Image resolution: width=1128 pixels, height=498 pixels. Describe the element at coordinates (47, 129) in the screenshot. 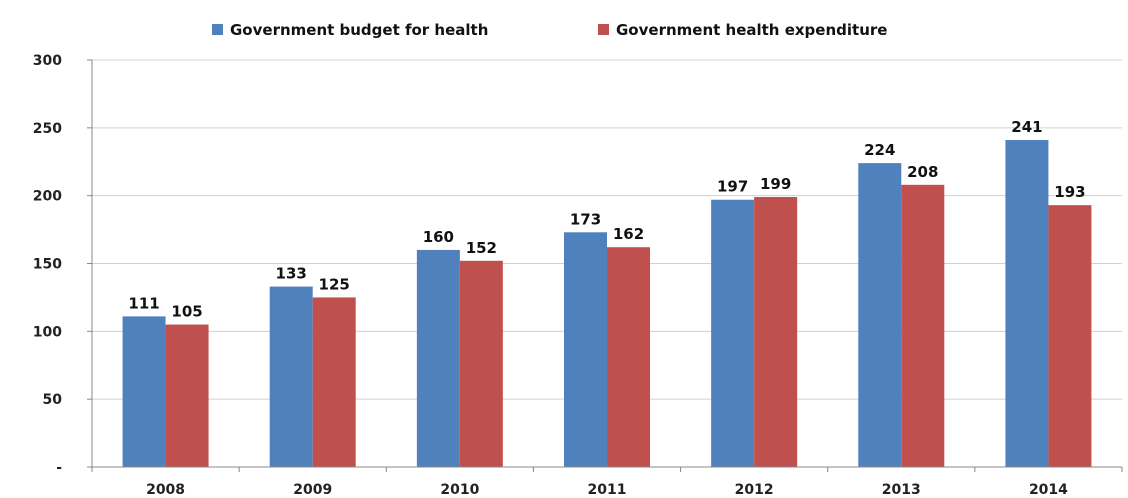

I see `y-tick-label: 250` at that location.